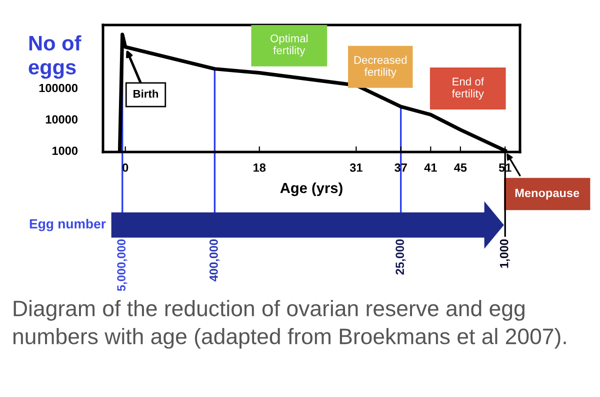 This screenshot has height=397, width=600. What do you see at coordinates (356, 167) in the screenshot?
I see `x-tick-label: 31` at bounding box center [356, 167].